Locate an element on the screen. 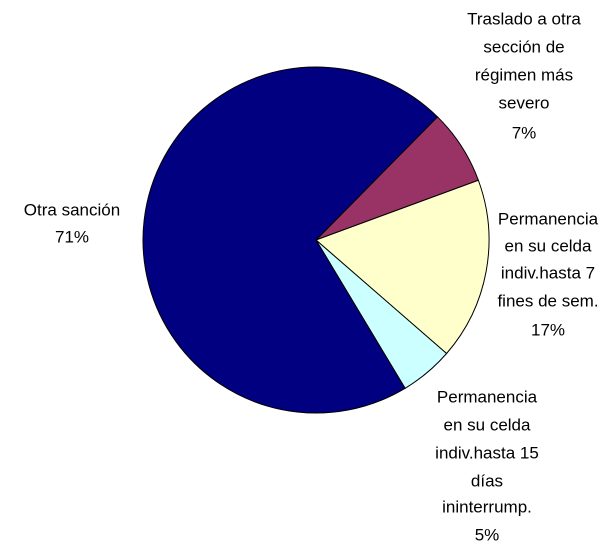 The image size is (613, 547). pie-slice is located at coordinates (402, 267).